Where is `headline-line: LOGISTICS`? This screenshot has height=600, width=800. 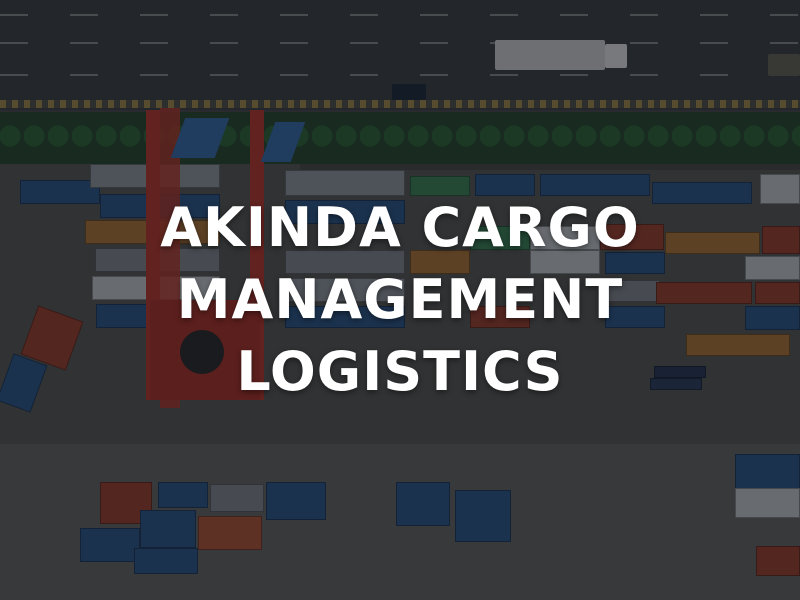 headline-line: LOGISTICS is located at coordinates (400, 371).